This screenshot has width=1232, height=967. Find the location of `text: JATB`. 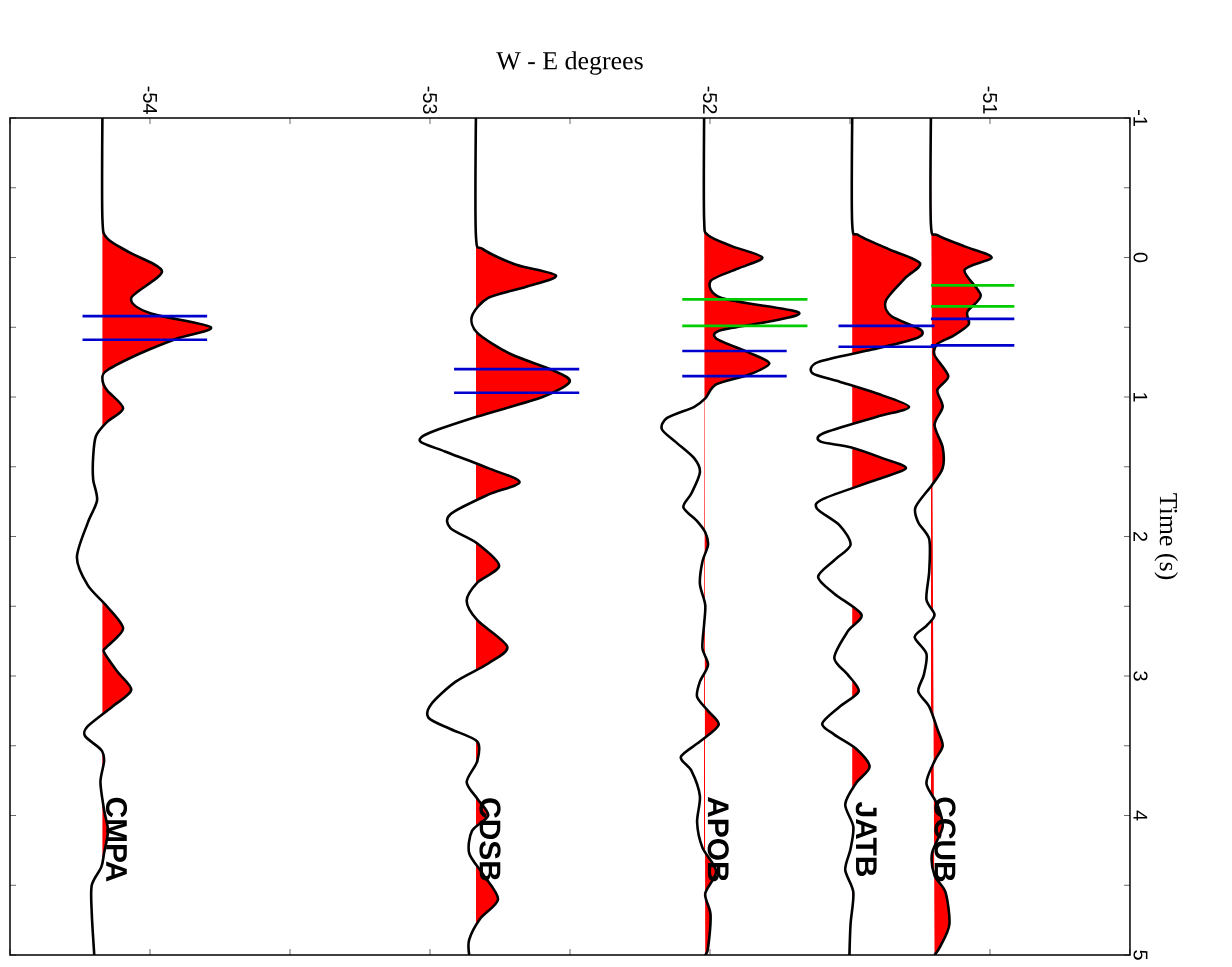

text: JATB is located at coordinates (866, 839).